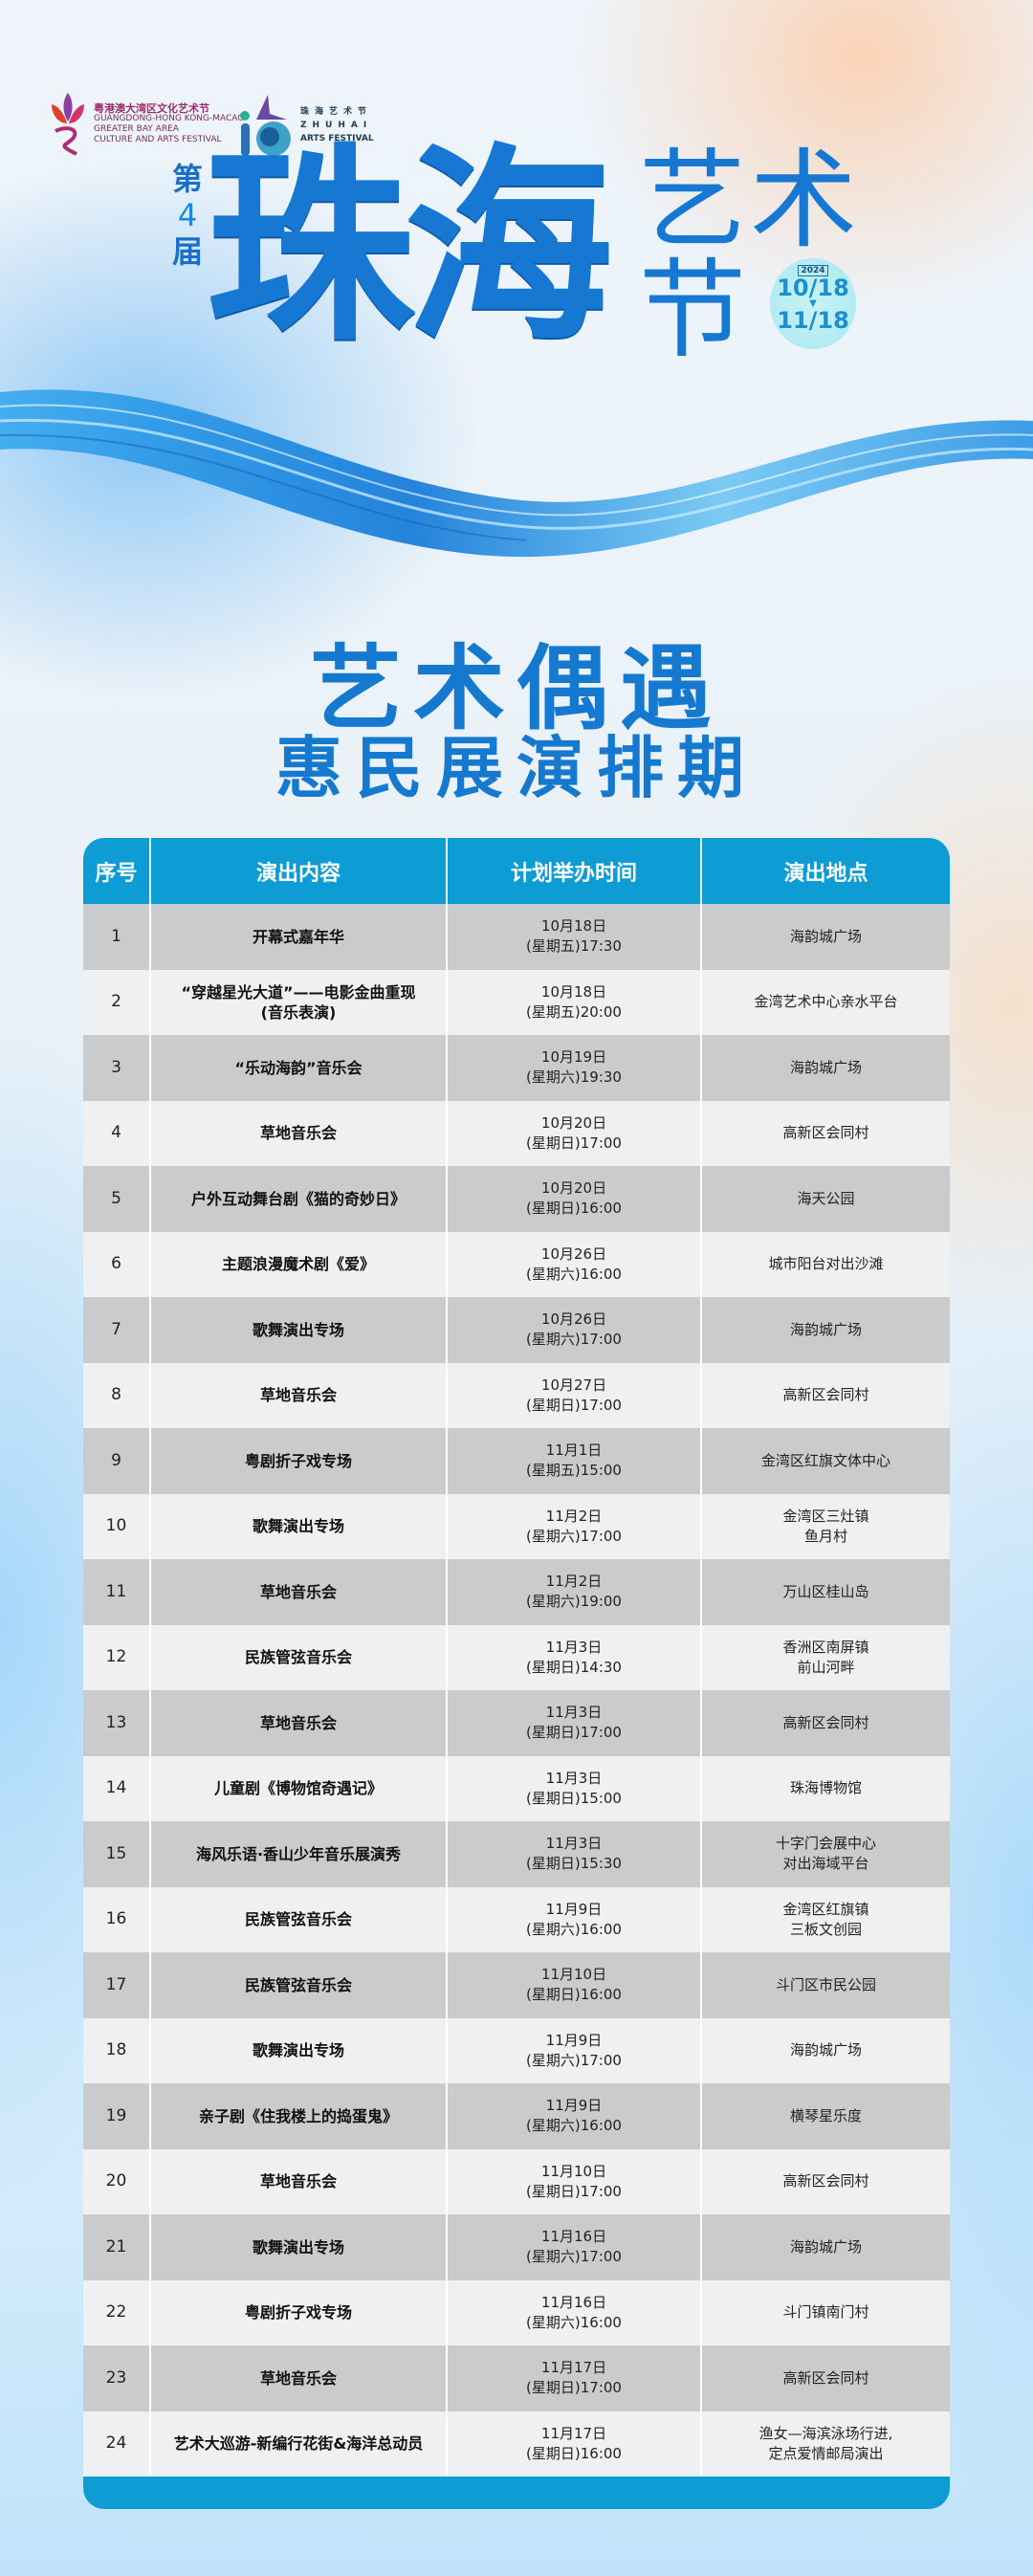 The width and height of the screenshot is (1033, 2576). Describe the element at coordinates (575, 1526) in the screenshot. I see `cell-time: 11月2日 (星期六)17:00` at that location.